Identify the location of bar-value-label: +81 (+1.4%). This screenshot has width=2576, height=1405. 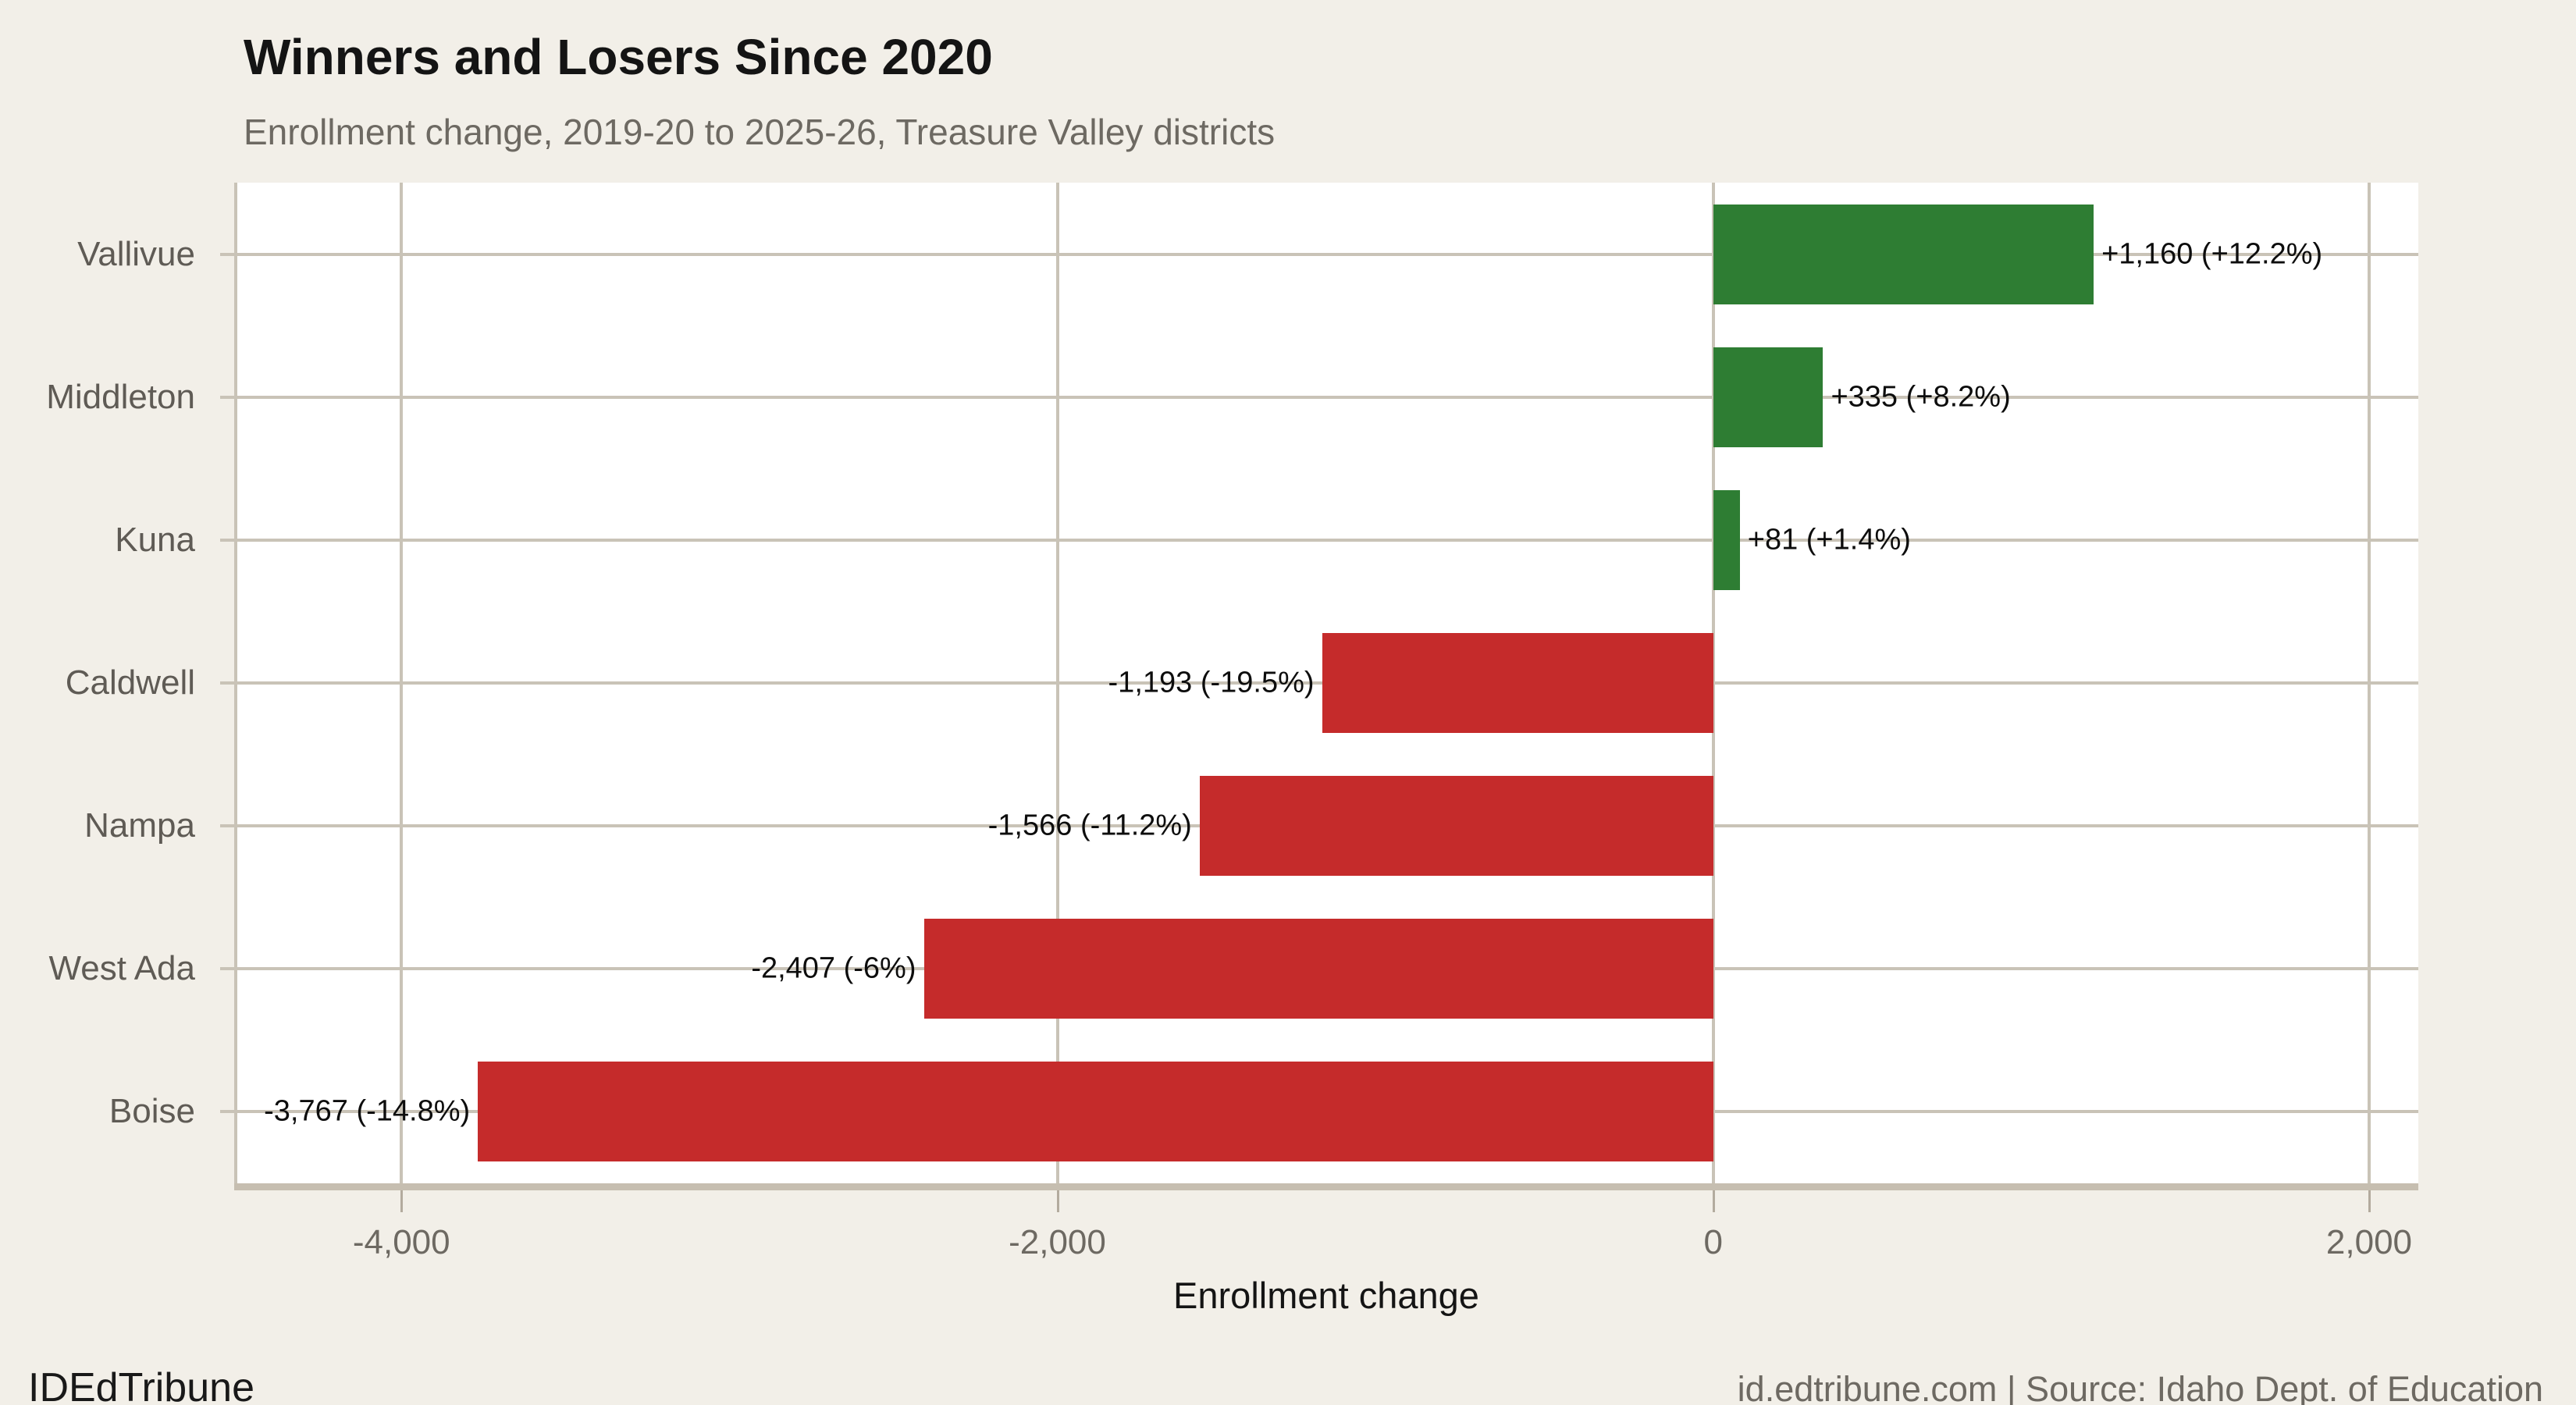
(1829, 540).